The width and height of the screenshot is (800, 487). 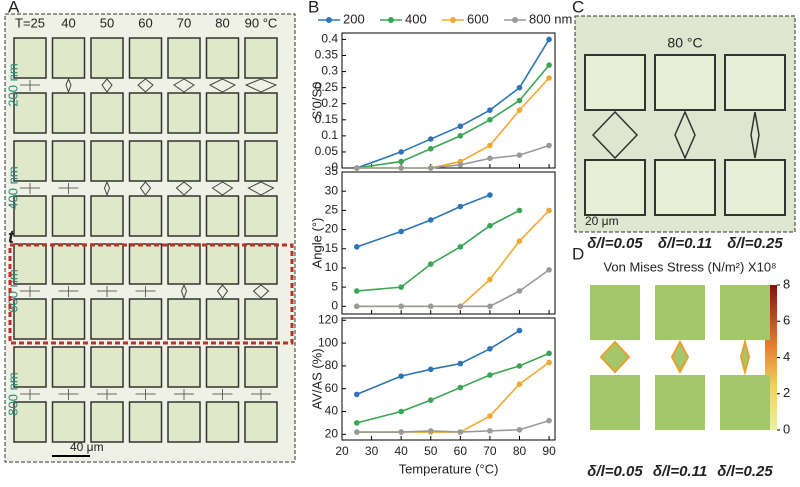 What do you see at coordinates (786, 428) in the screenshot?
I see `colorbar-tick-label: 0` at bounding box center [786, 428].